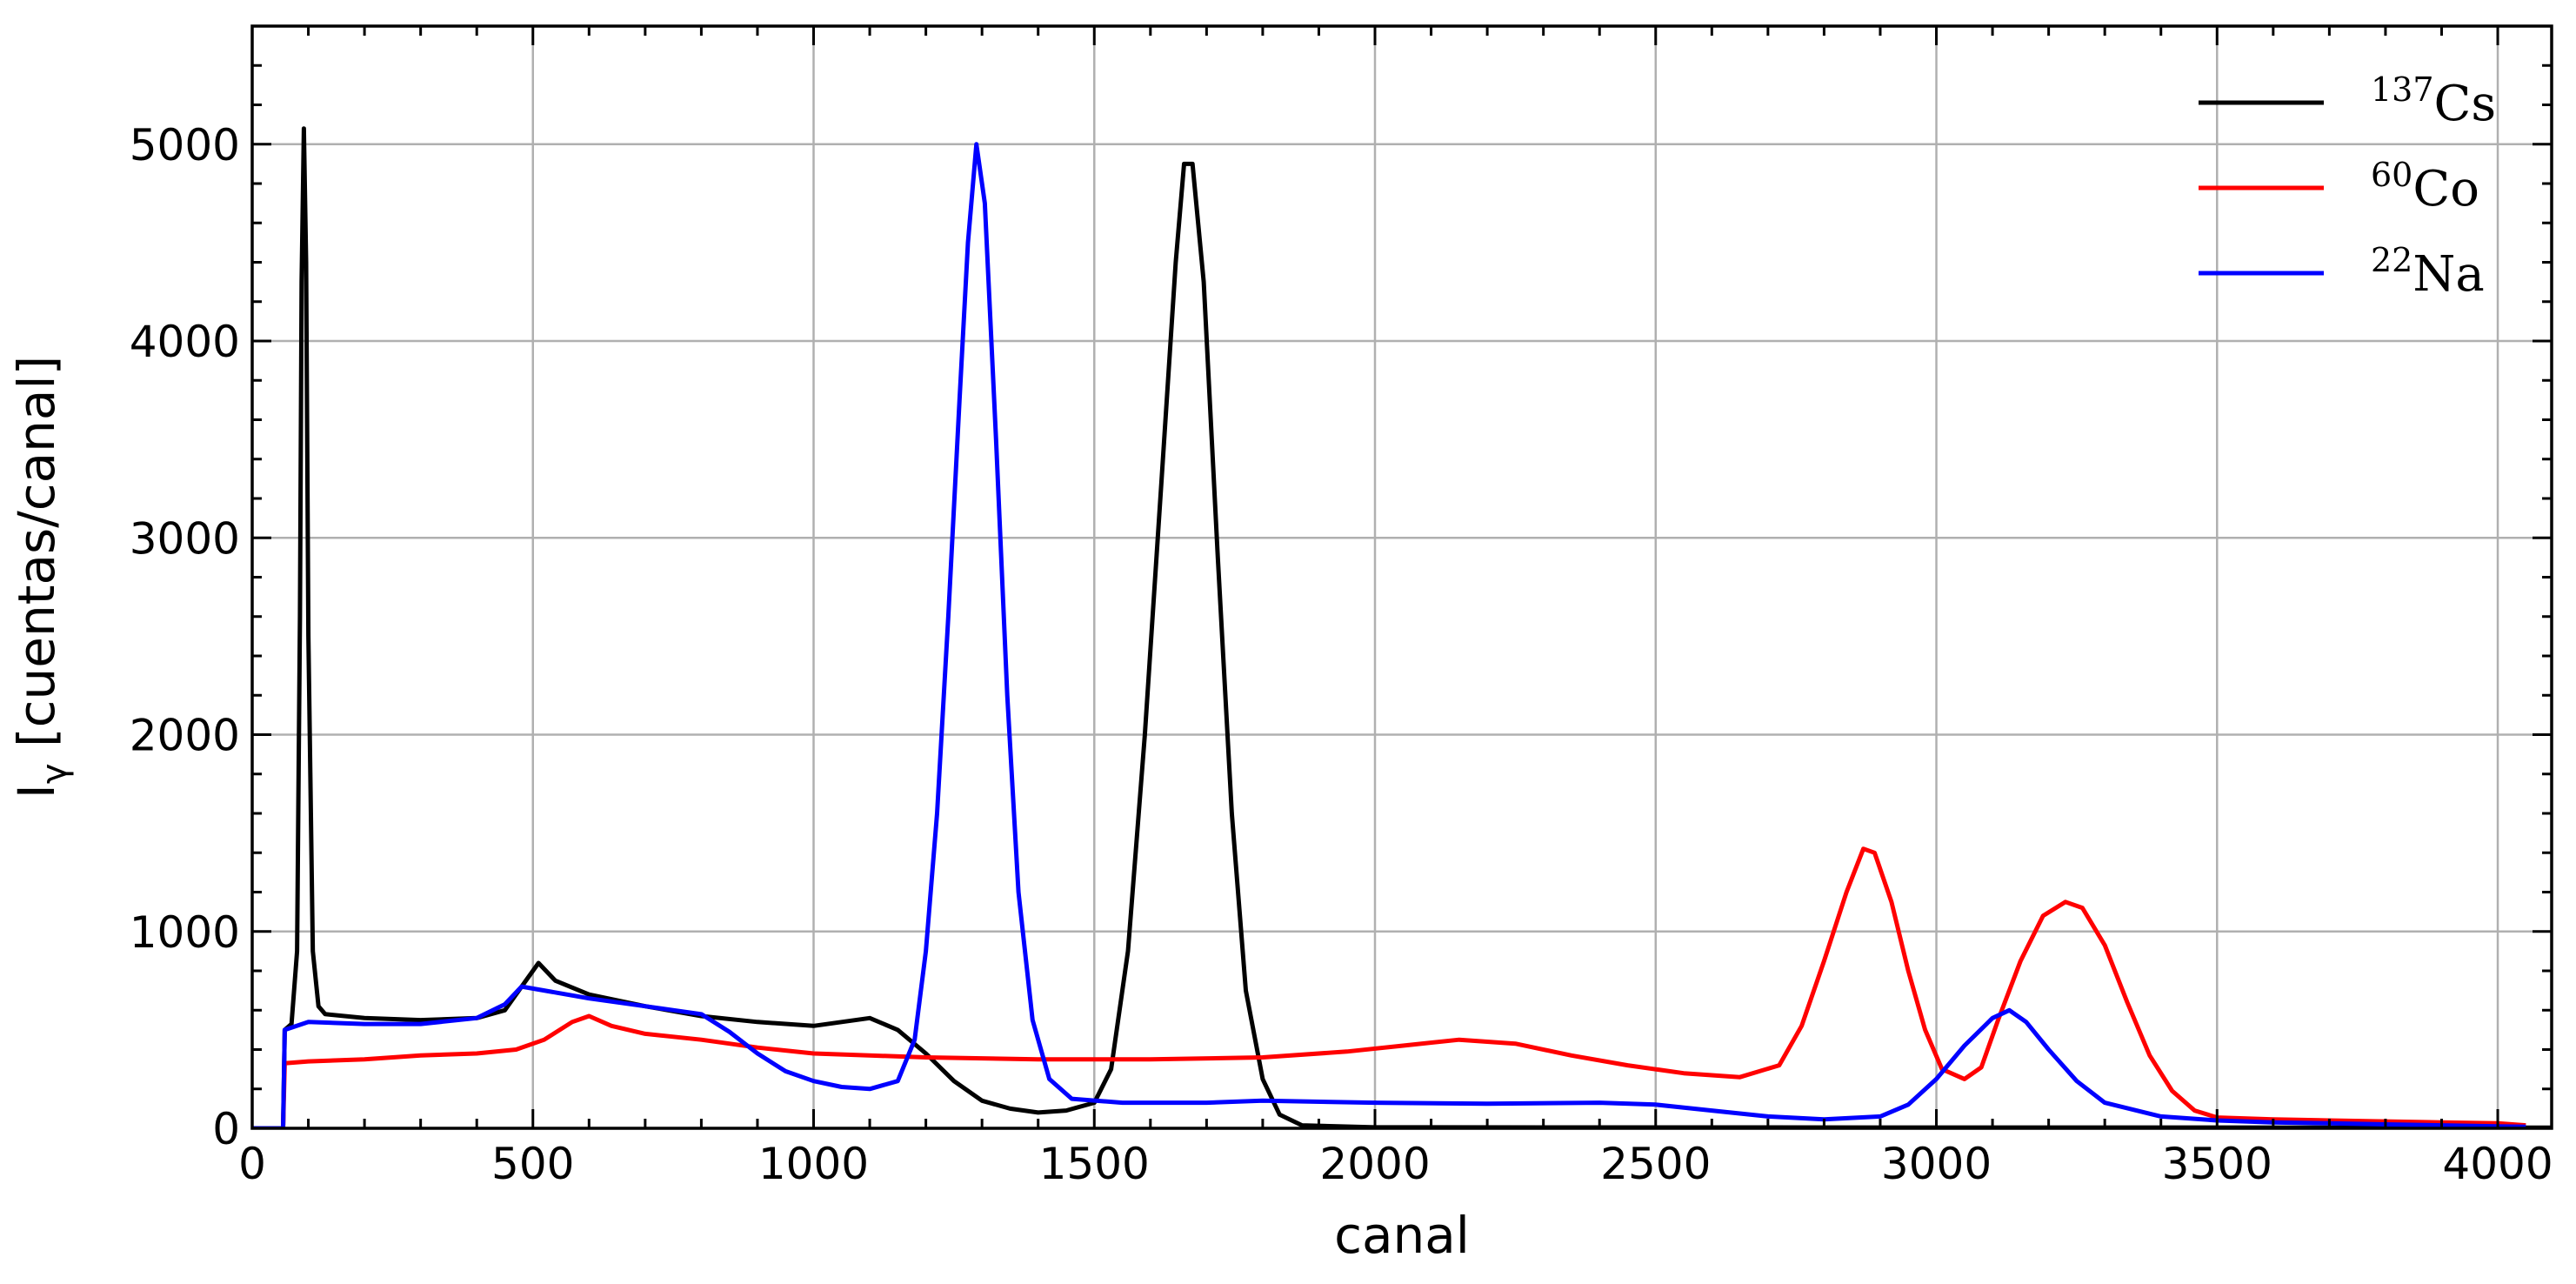 This screenshot has height=1284, width=2576. I want to click on x-tick-label: 500, so click(532, 1164).